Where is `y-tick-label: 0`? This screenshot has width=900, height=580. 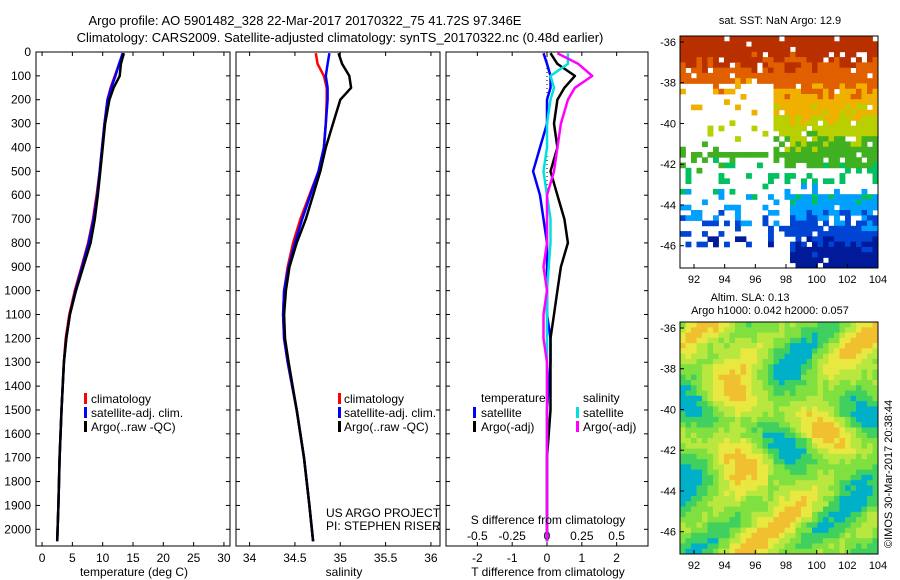 y-tick-label: 0 is located at coordinates (27, 52).